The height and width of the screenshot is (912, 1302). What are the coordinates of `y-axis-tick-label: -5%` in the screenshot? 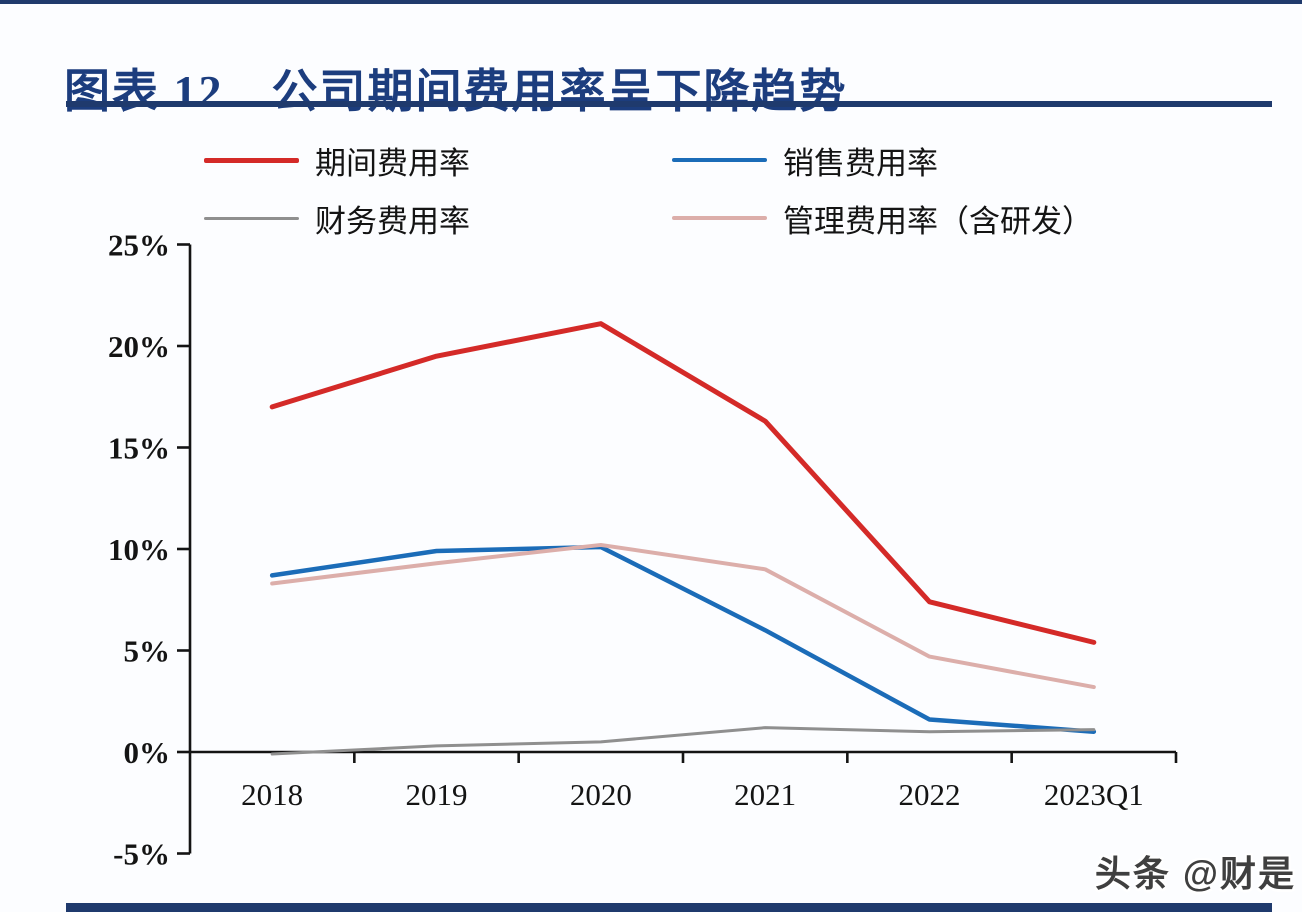 It's located at (141, 854).